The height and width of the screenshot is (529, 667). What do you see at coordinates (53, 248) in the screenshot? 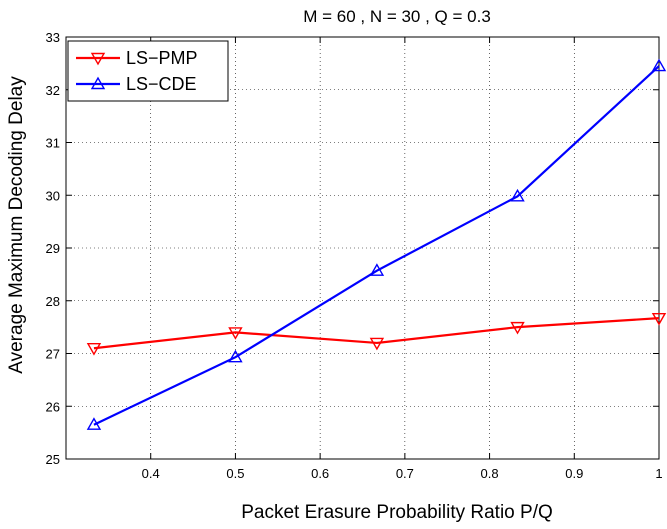
I see `y-tick-label: 29` at bounding box center [53, 248].